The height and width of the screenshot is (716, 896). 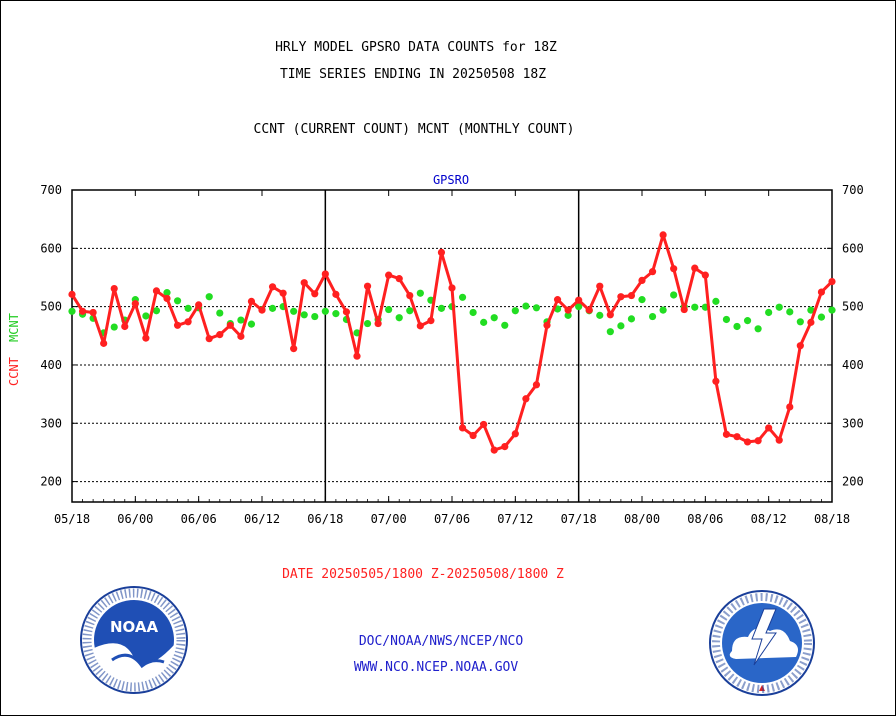 I want to click on x-tick-label: 07/06, so click(x=452, y=519).